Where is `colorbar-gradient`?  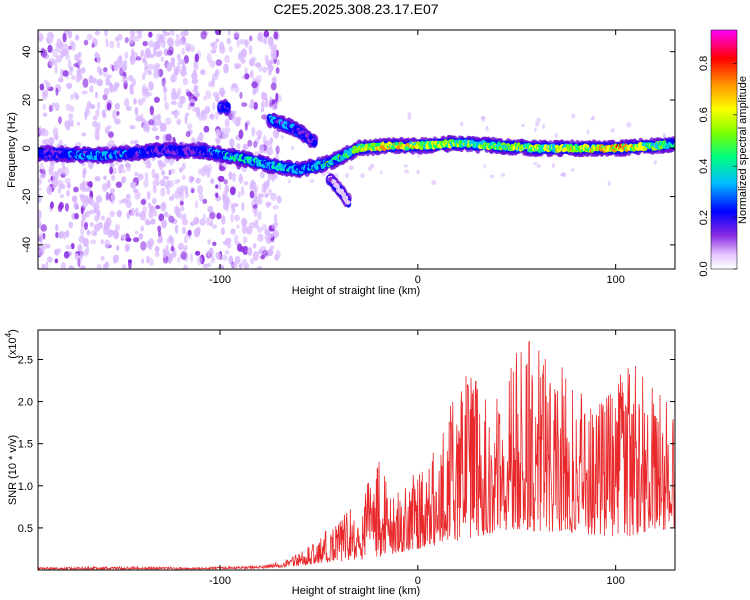 colorbar-gradient is located at coordinates (724, 149).